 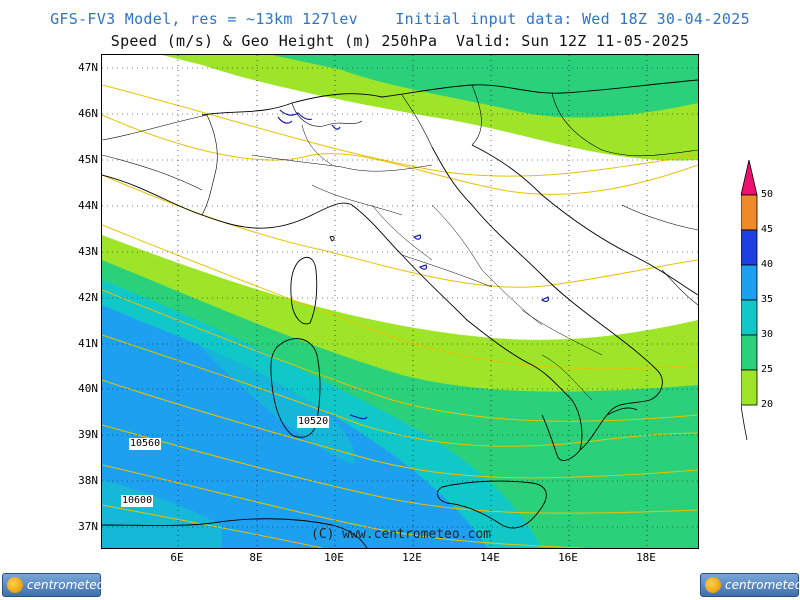 What do you see at coordinates (313, 422) in the screenshot?
I see `contour-label: 10520` at bounding box center [313, 422].